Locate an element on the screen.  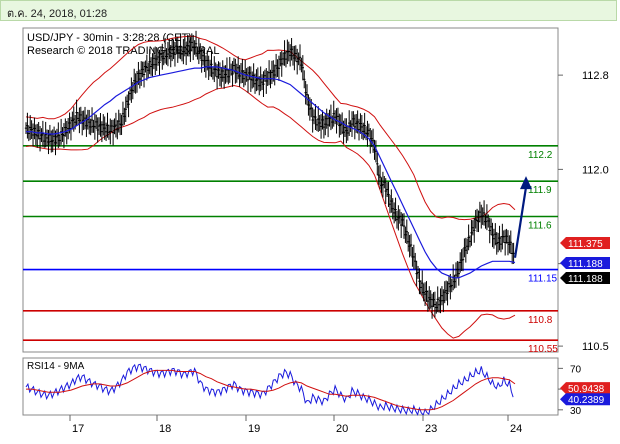
level-label: 112.2 is located at coordinates (540, 155).